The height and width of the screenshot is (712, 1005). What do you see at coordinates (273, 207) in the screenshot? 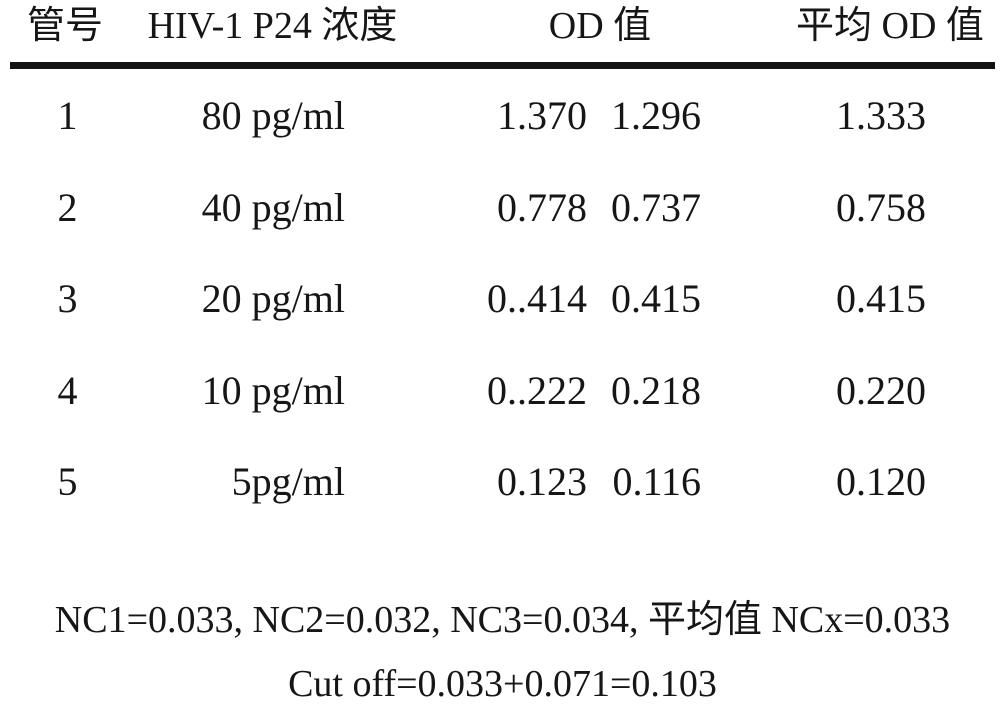
I see `concentration-cell: 40 pg/ml` at bounding box center [273, 207].